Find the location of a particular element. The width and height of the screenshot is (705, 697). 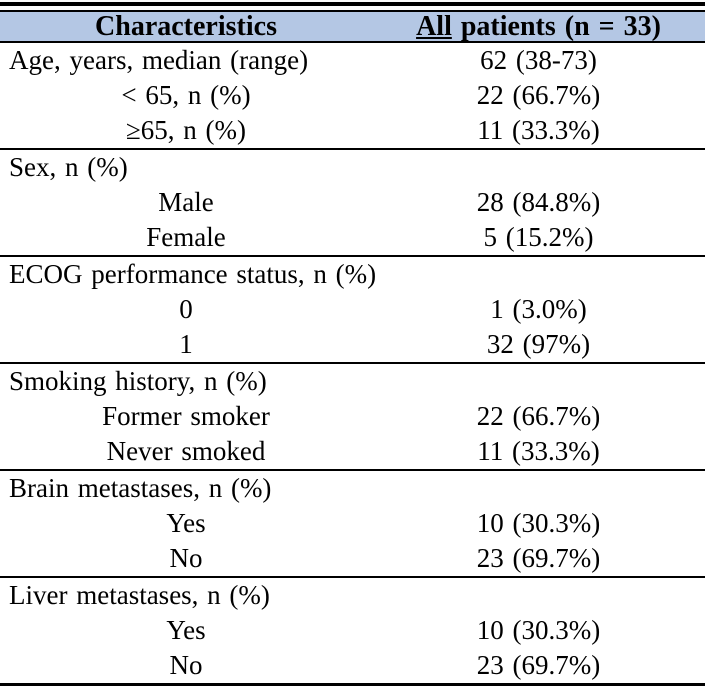

sub-characteristic-label: Male is located at coordinates (186, 202).